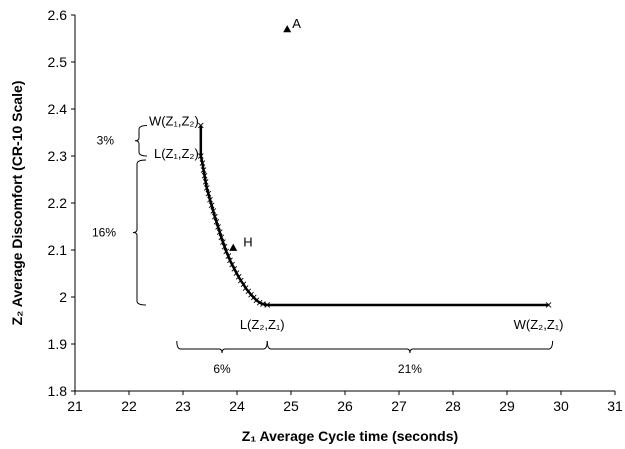  Describe the element at coordinates (104, 232) in the screenshot. I see `bracket-label-16pct: 16%` at that location.